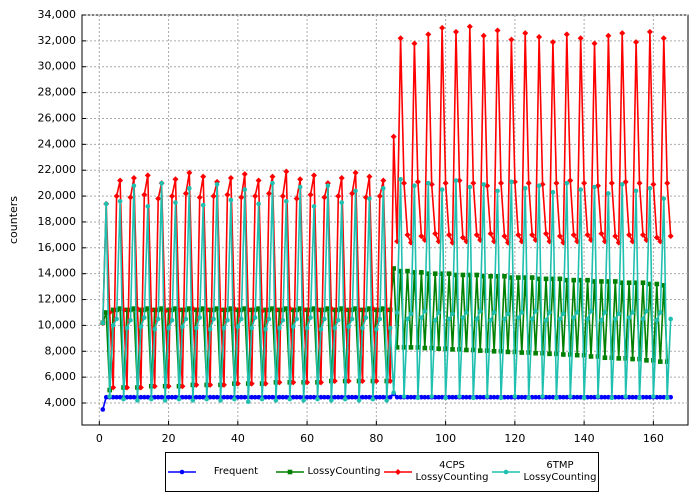 The image size is (700, 500). Describe the element at coordinates (452, 471) in the screenshot. I see `legend-label: 4CPS LossyCounting` at that location.